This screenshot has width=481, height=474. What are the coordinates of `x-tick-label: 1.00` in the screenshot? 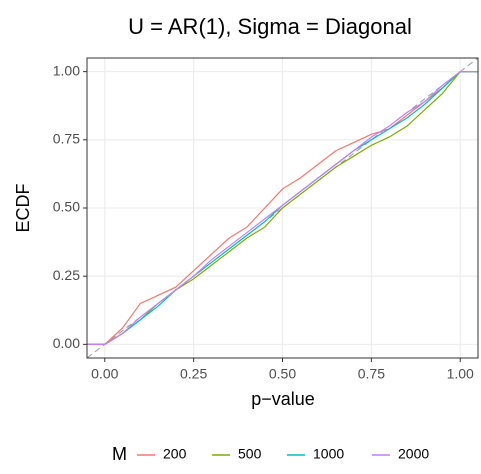 It's located at (460, 374).